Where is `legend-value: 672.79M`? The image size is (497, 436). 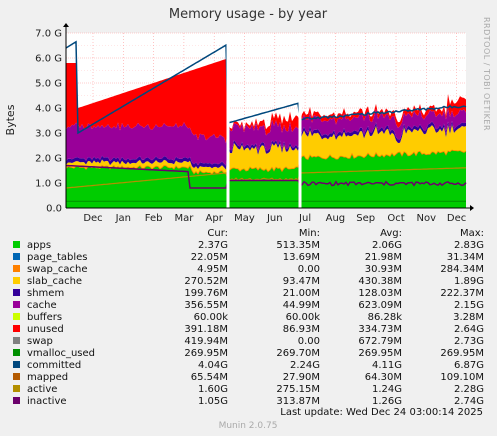
legend-value: 672.79M is located at coordinates (380, 341).